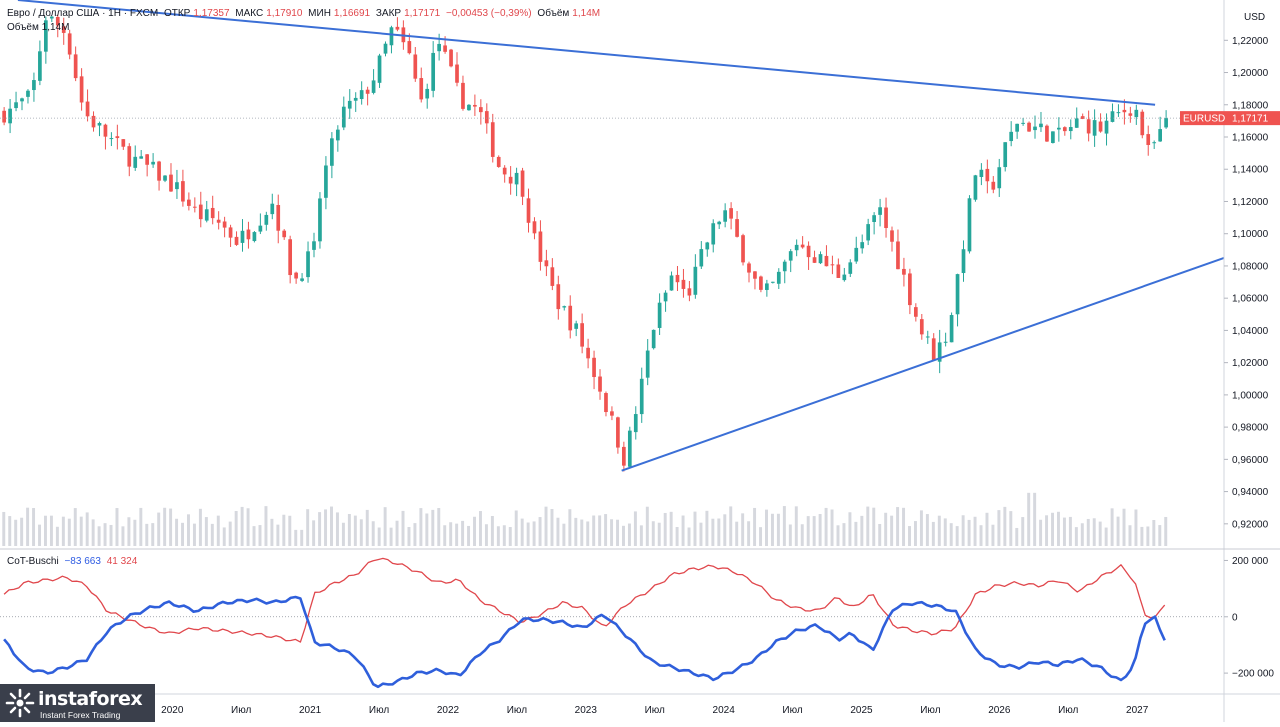 This screenshot has height=727, width=1280. What do you see at coordinates (1204, 119) in the screenshot?
I see `last-price-symbol: EURUSD` at bounding box center [1204, 119].